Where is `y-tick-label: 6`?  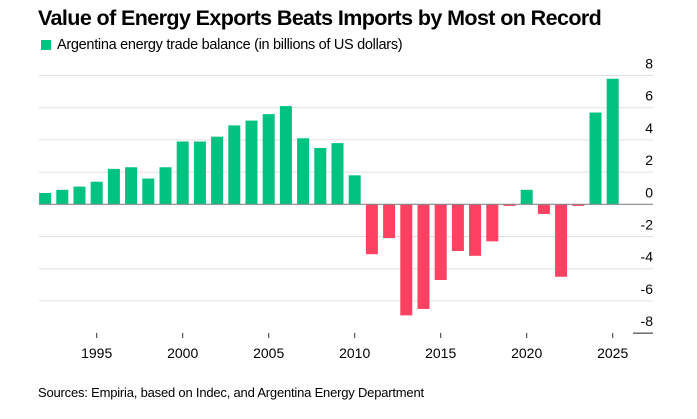
y-tick-label: 6 is located at coordinates (649, 96).